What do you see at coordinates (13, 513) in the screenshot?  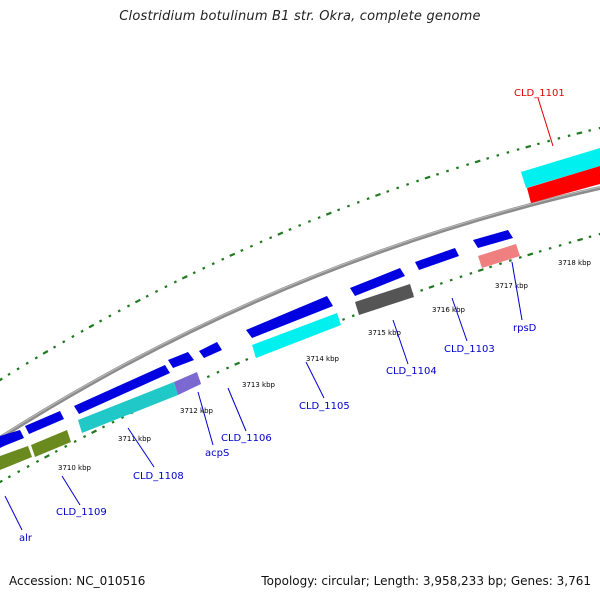 I see `leader-alr` at bounding box center [13, 513].